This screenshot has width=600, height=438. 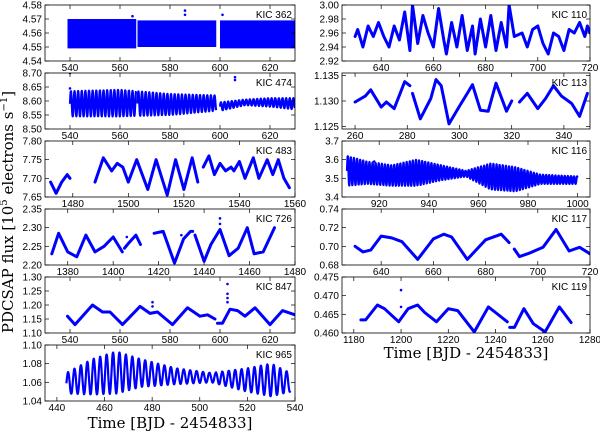 What do you see at coordinates (33, 88) in the screenshot?
I see `y-tick-label: 8.65` at bounding box center [33, 88].